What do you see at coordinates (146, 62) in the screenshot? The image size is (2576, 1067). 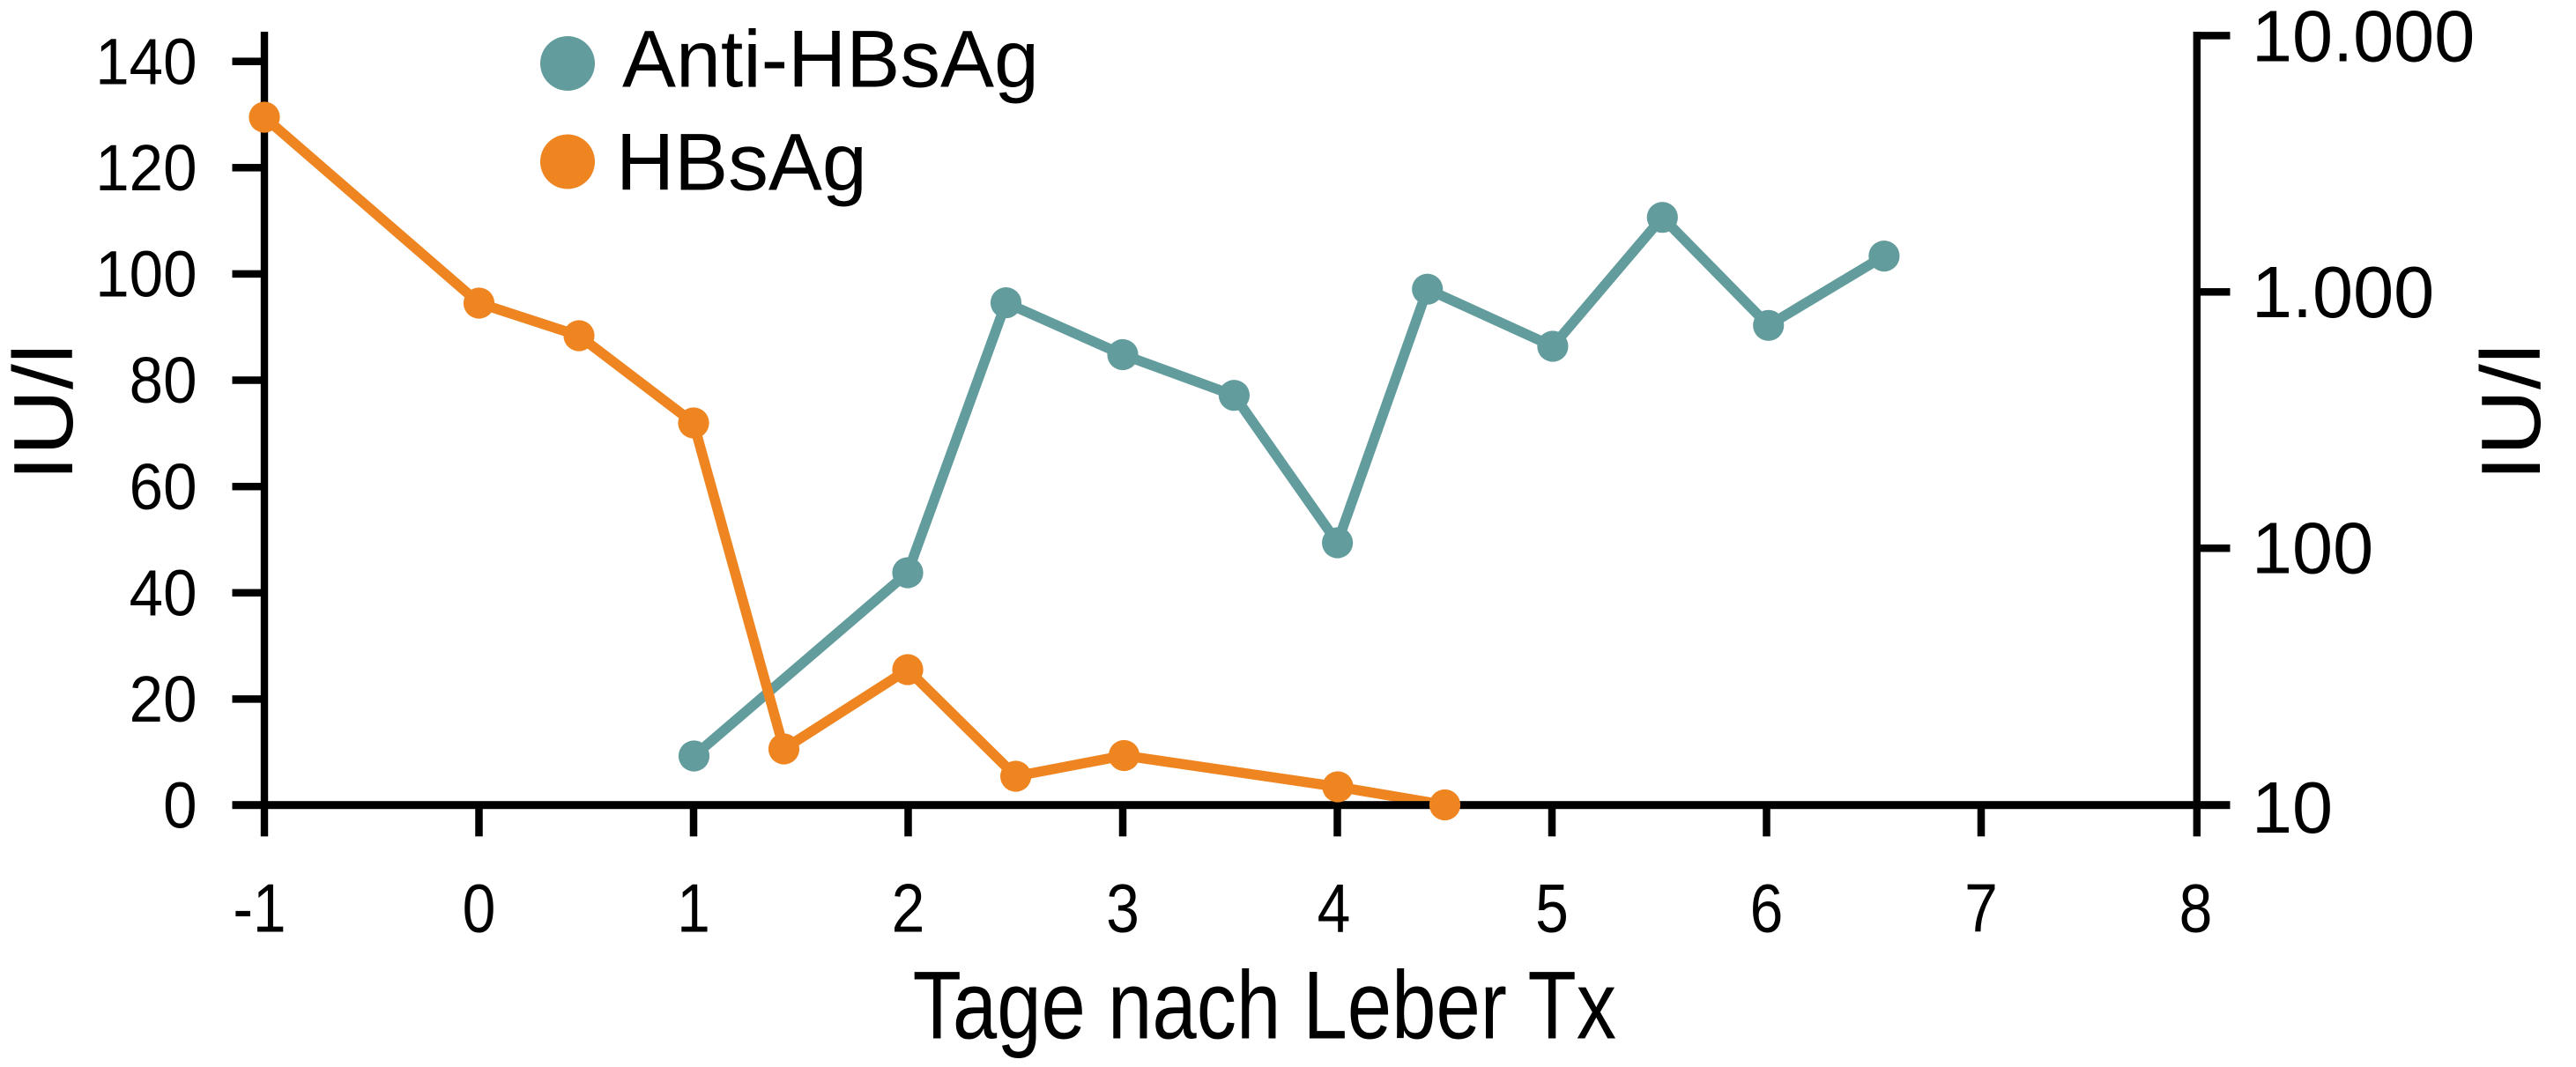 I see `svg-text: 140` at bounding box center [146, 62].